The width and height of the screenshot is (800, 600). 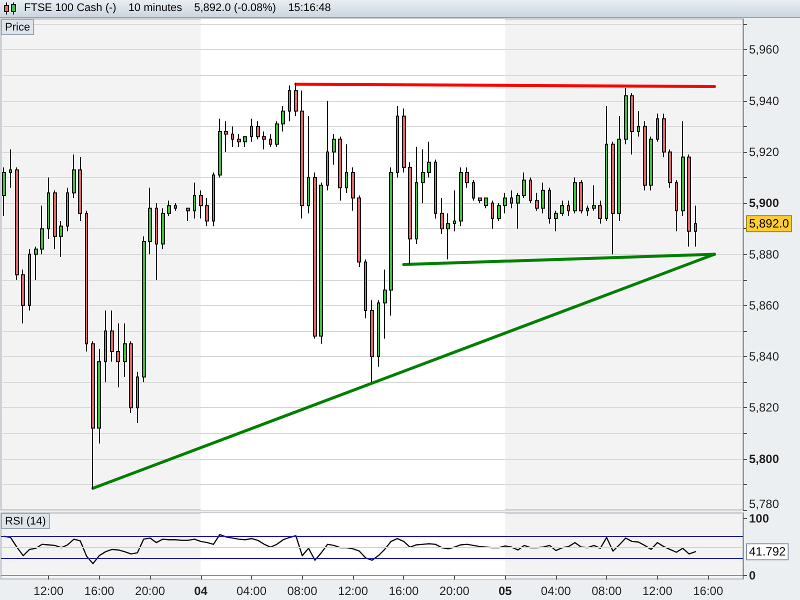 I want to click on text: 41.792, so click(x=767, y=551).